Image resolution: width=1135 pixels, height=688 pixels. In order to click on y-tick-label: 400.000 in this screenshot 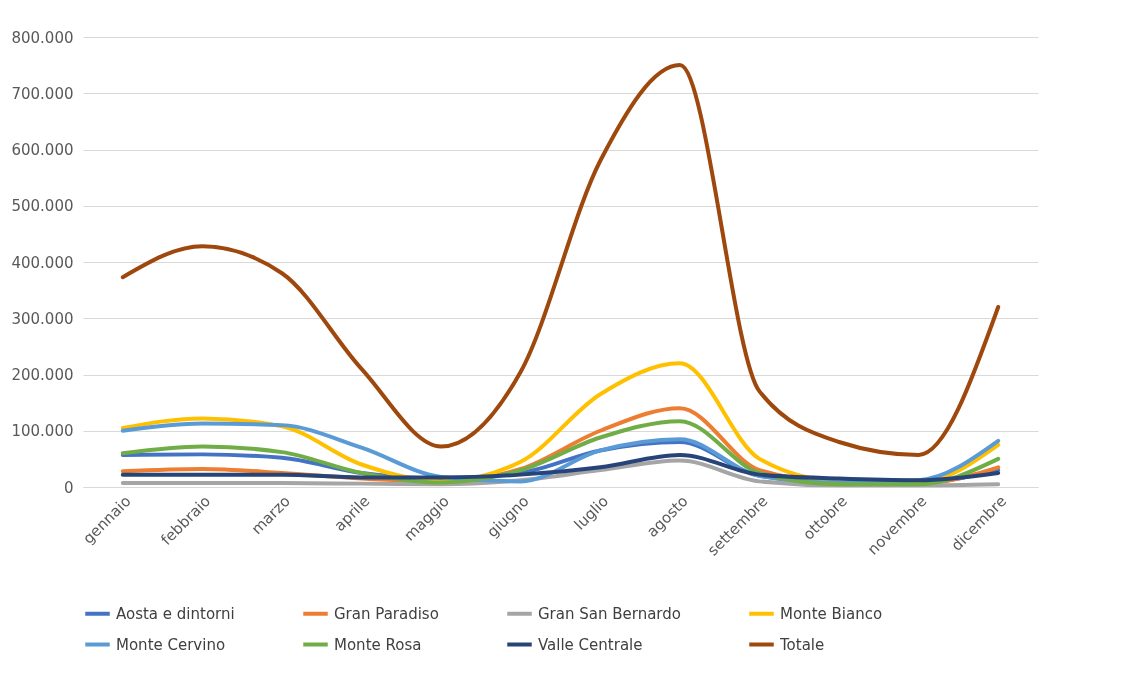, I will do `click(42, 262)`.